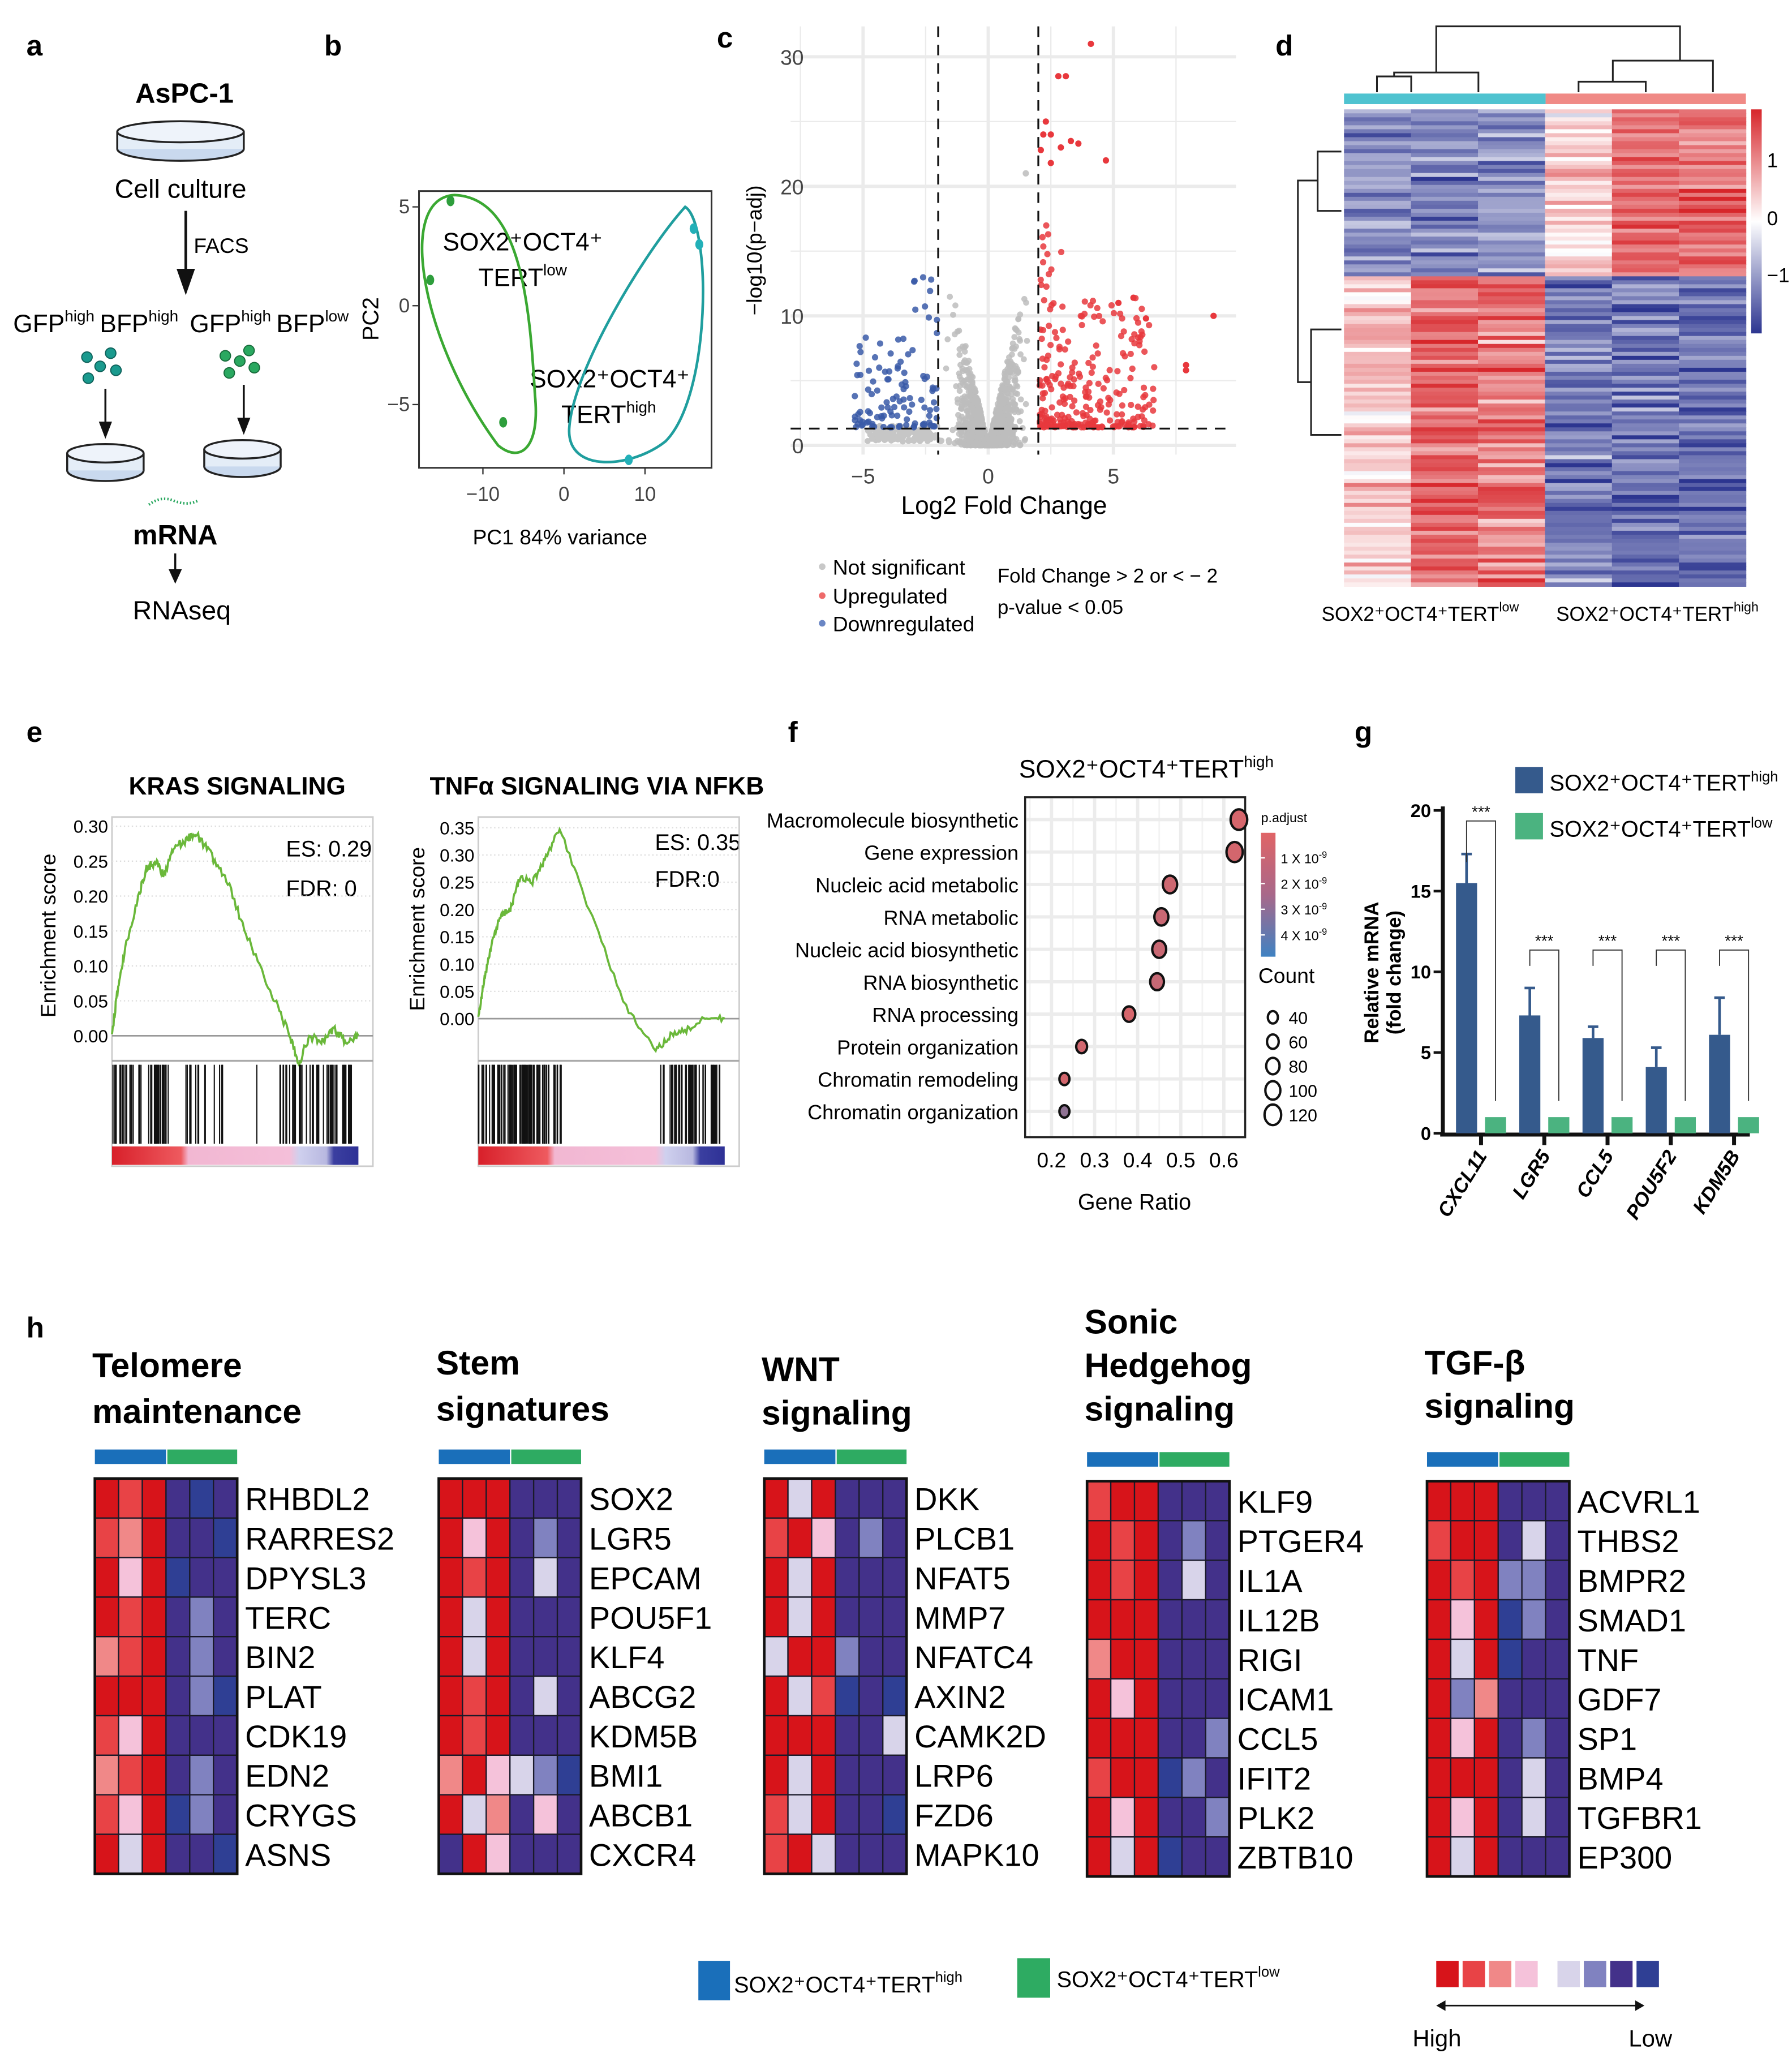 Image resolution: width=1792 pixels, height=2066 pixels. What do you see at coordinates (91, 897) in the screenshot?
I see `y-tick-label: 0.20` at bounding box center [91, 897].